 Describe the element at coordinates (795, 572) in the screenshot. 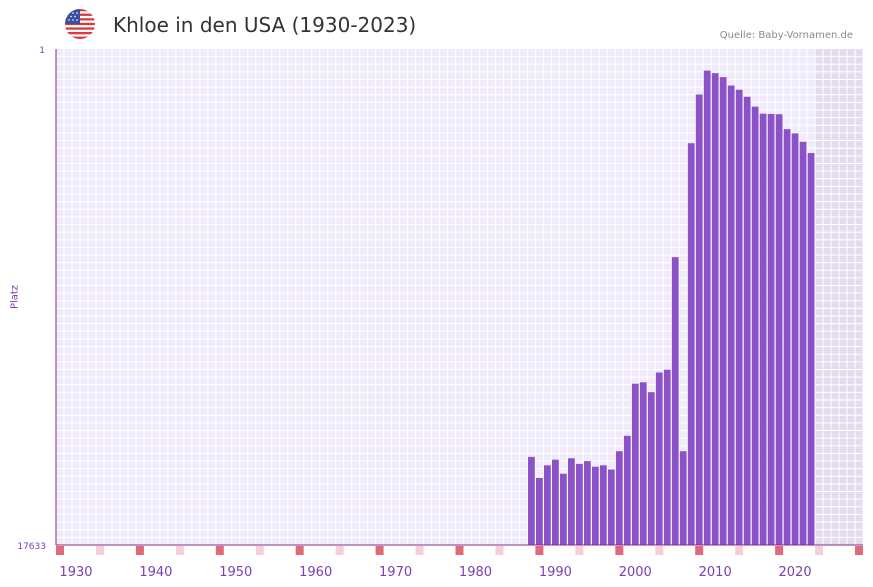

I see `x-tick-label: 2020` at that location.